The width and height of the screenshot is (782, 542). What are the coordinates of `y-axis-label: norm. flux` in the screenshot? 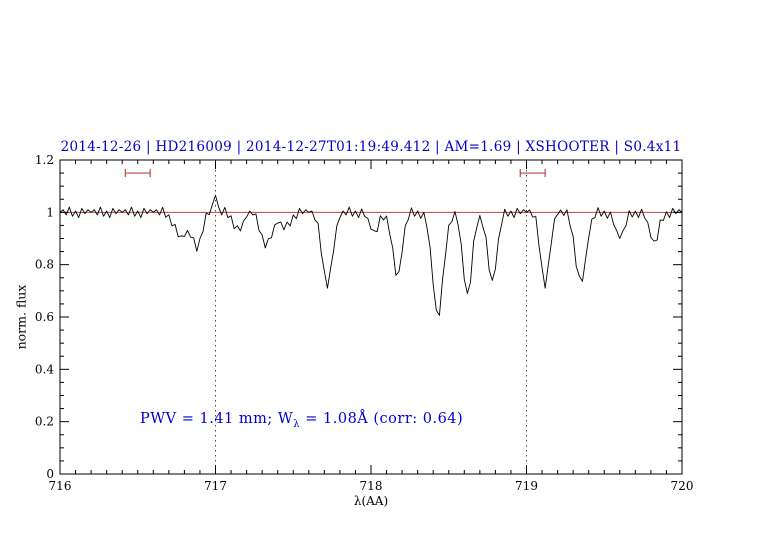 It's located at (21, 317).